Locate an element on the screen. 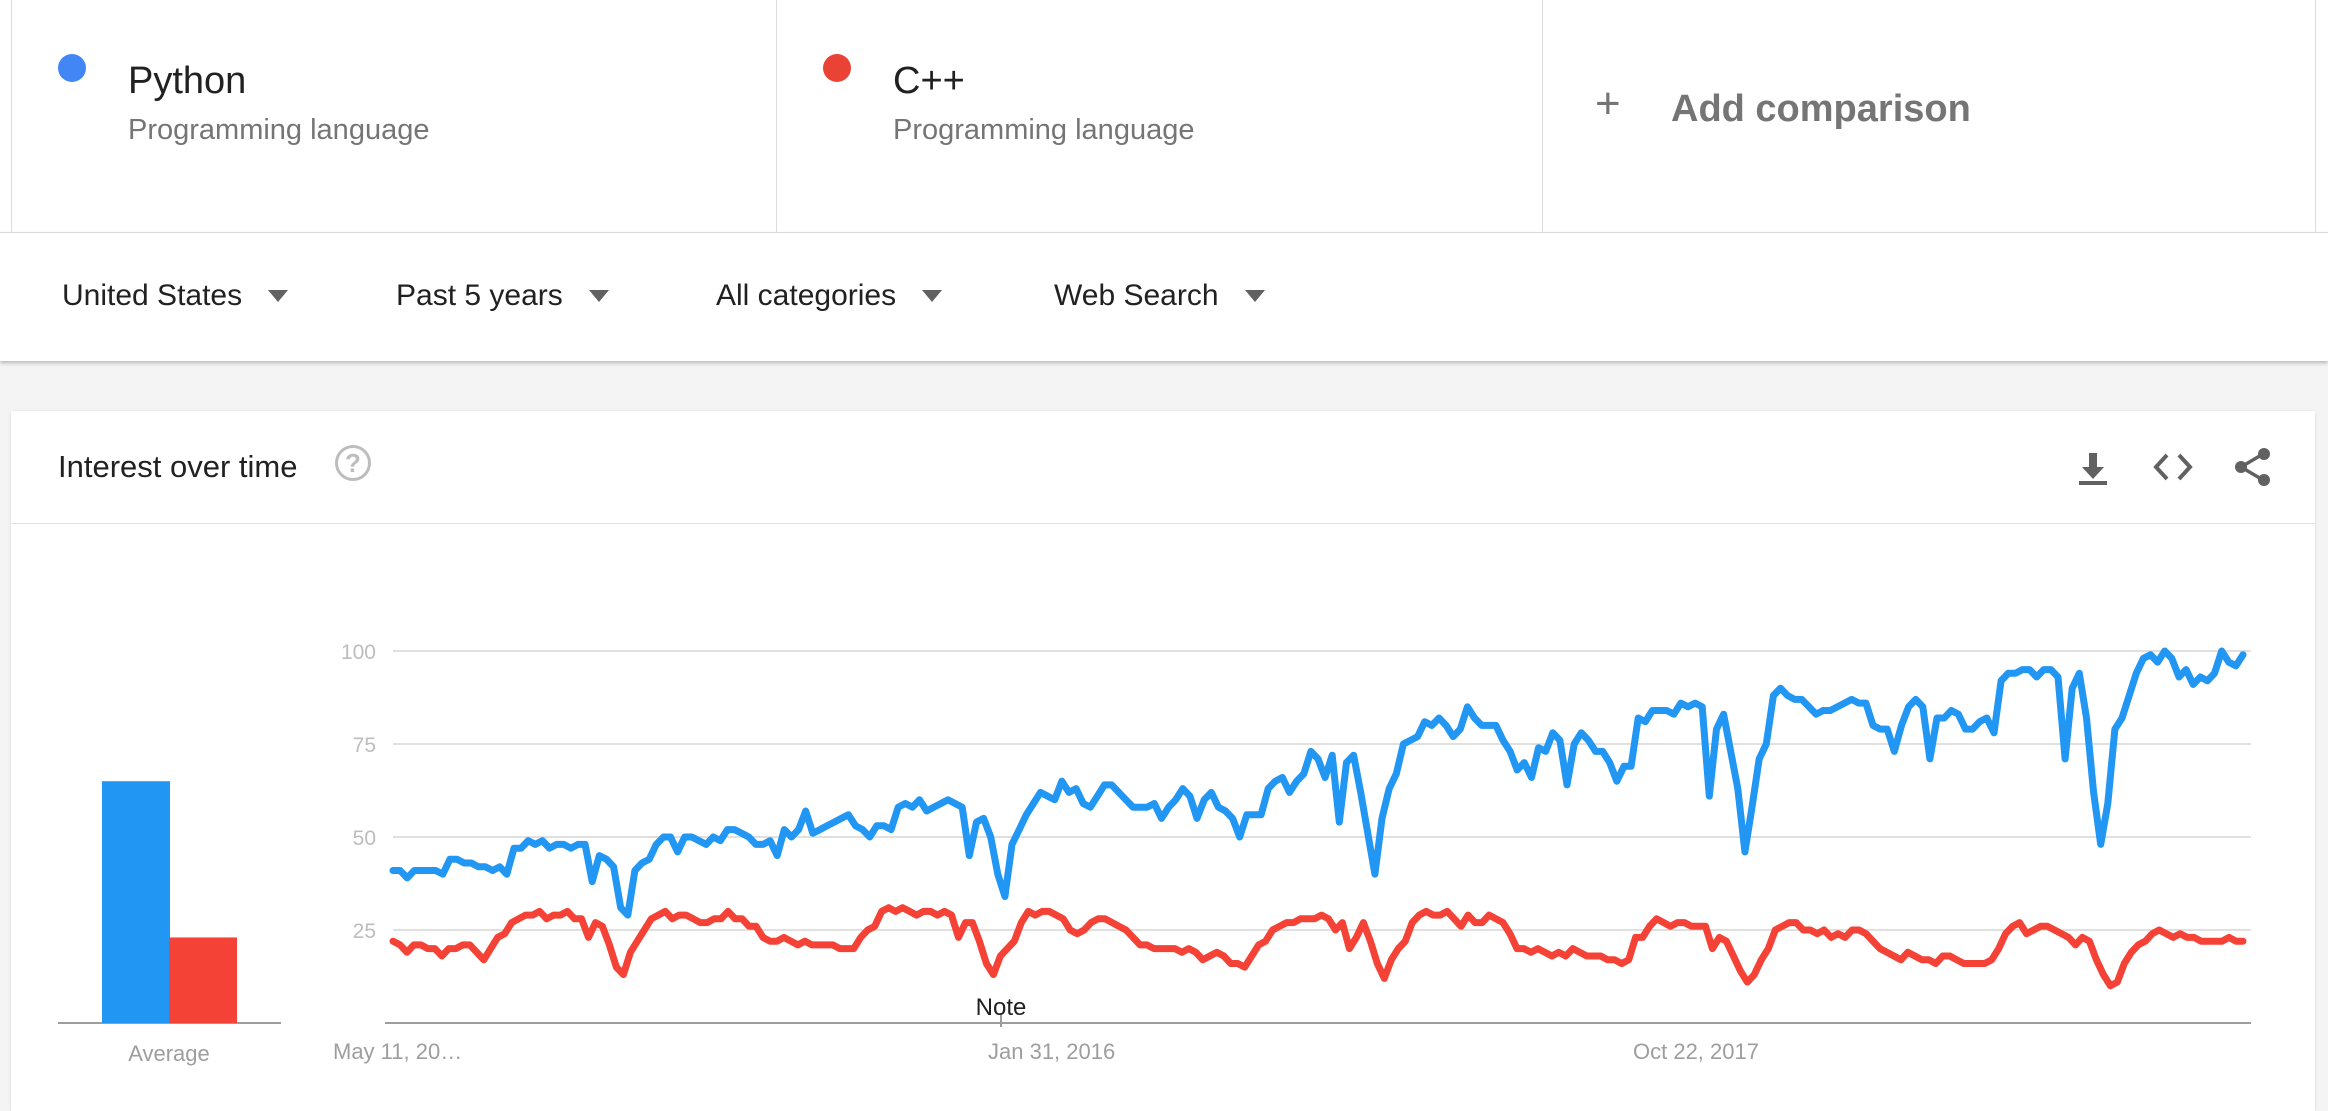 This screenshot has height=1111, width=2328. category-dropdown: All categories is located at coordinates (829, 296).